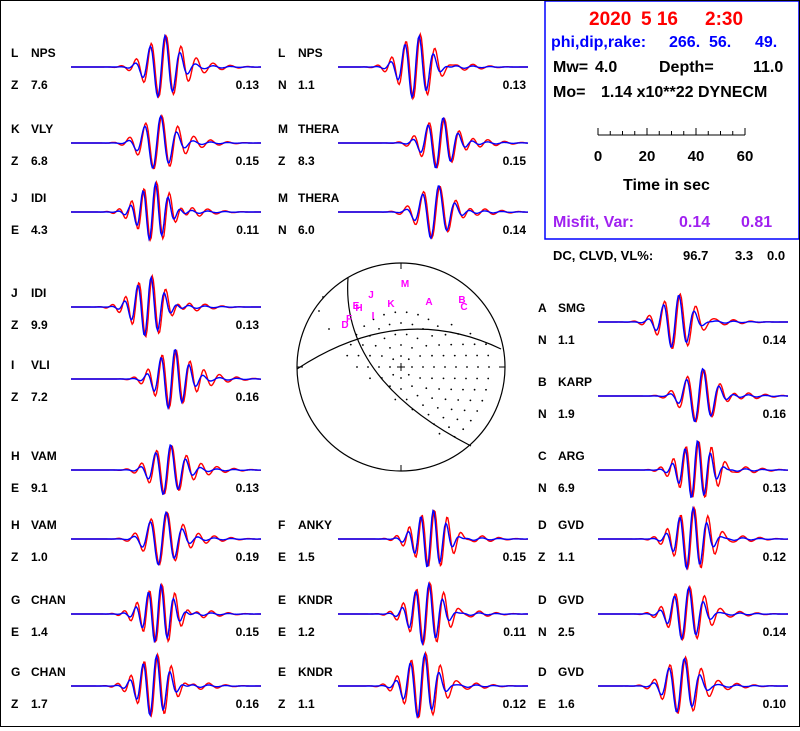 The width and height of the screenshot is (800, 731). Describe the element at coordinates (571, 456) in the screenshot. I see `trace-station: ARG` at that location.